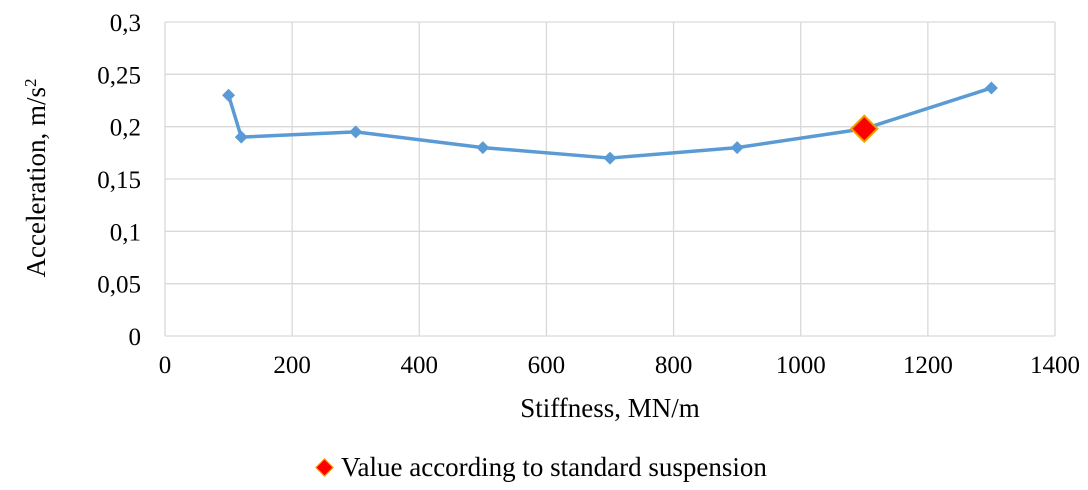 The image size is (1088, 490). What do you see at coordinates (125, 232) in the screenshot?
I see `y-tick-label: 0,1` at bounding box center [125, 232].